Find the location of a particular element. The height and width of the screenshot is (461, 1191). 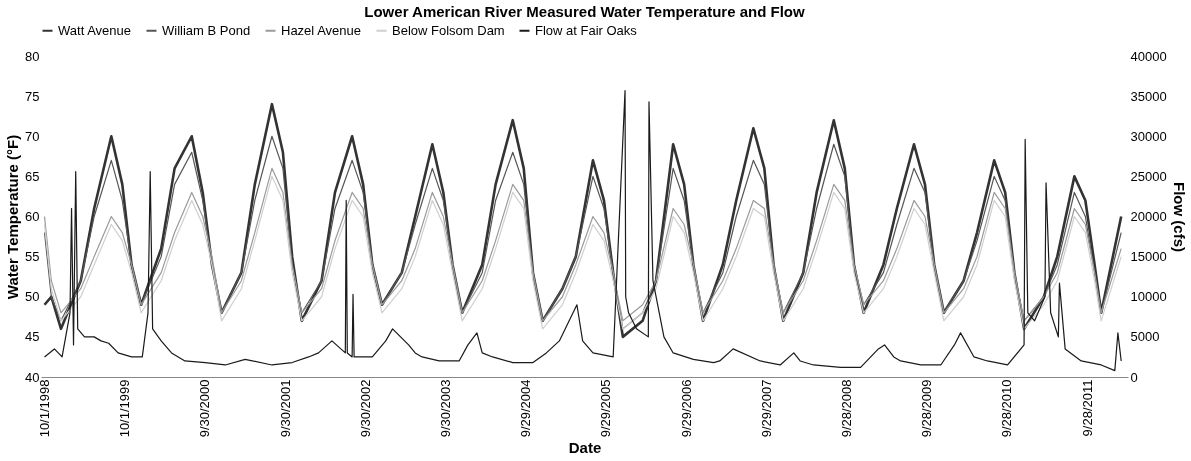

y-tick-label: 50 is located at coordinates (32, 297).